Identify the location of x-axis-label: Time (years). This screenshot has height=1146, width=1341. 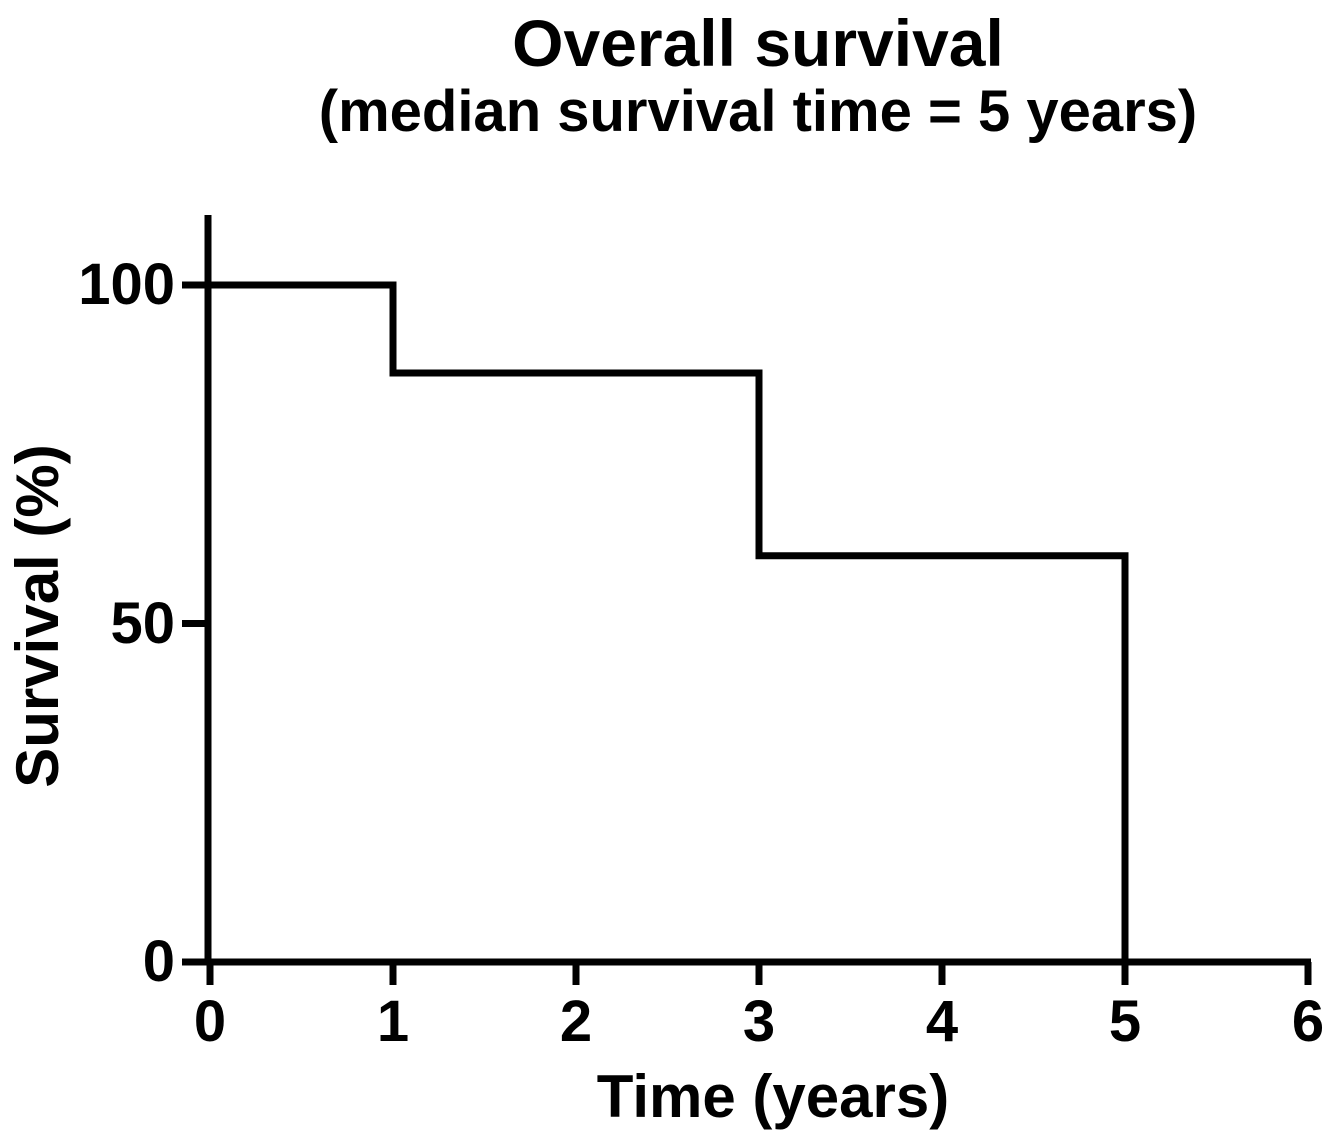
(773, 1096).